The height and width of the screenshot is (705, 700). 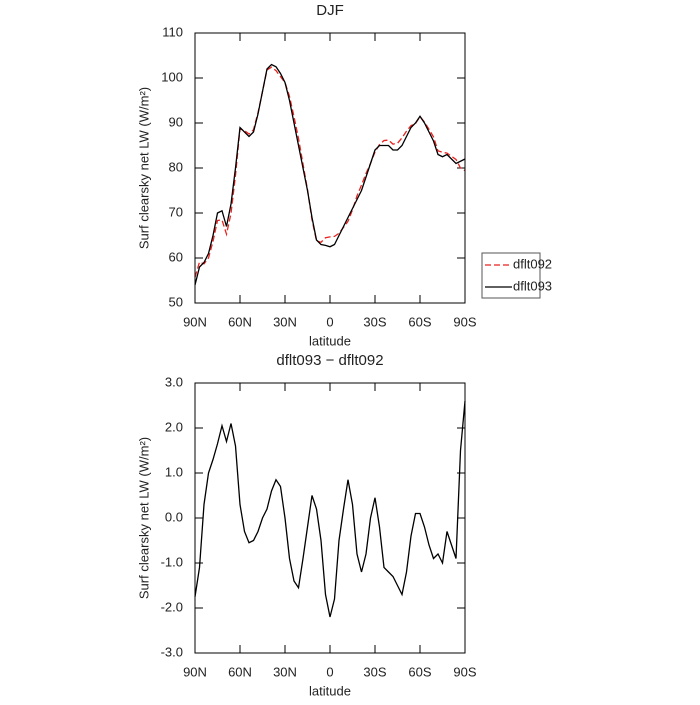 What do you see at coordinates (172, 76) in the screenshot?
I see `y-tick-label: 100` at bounding box center [172, 76].